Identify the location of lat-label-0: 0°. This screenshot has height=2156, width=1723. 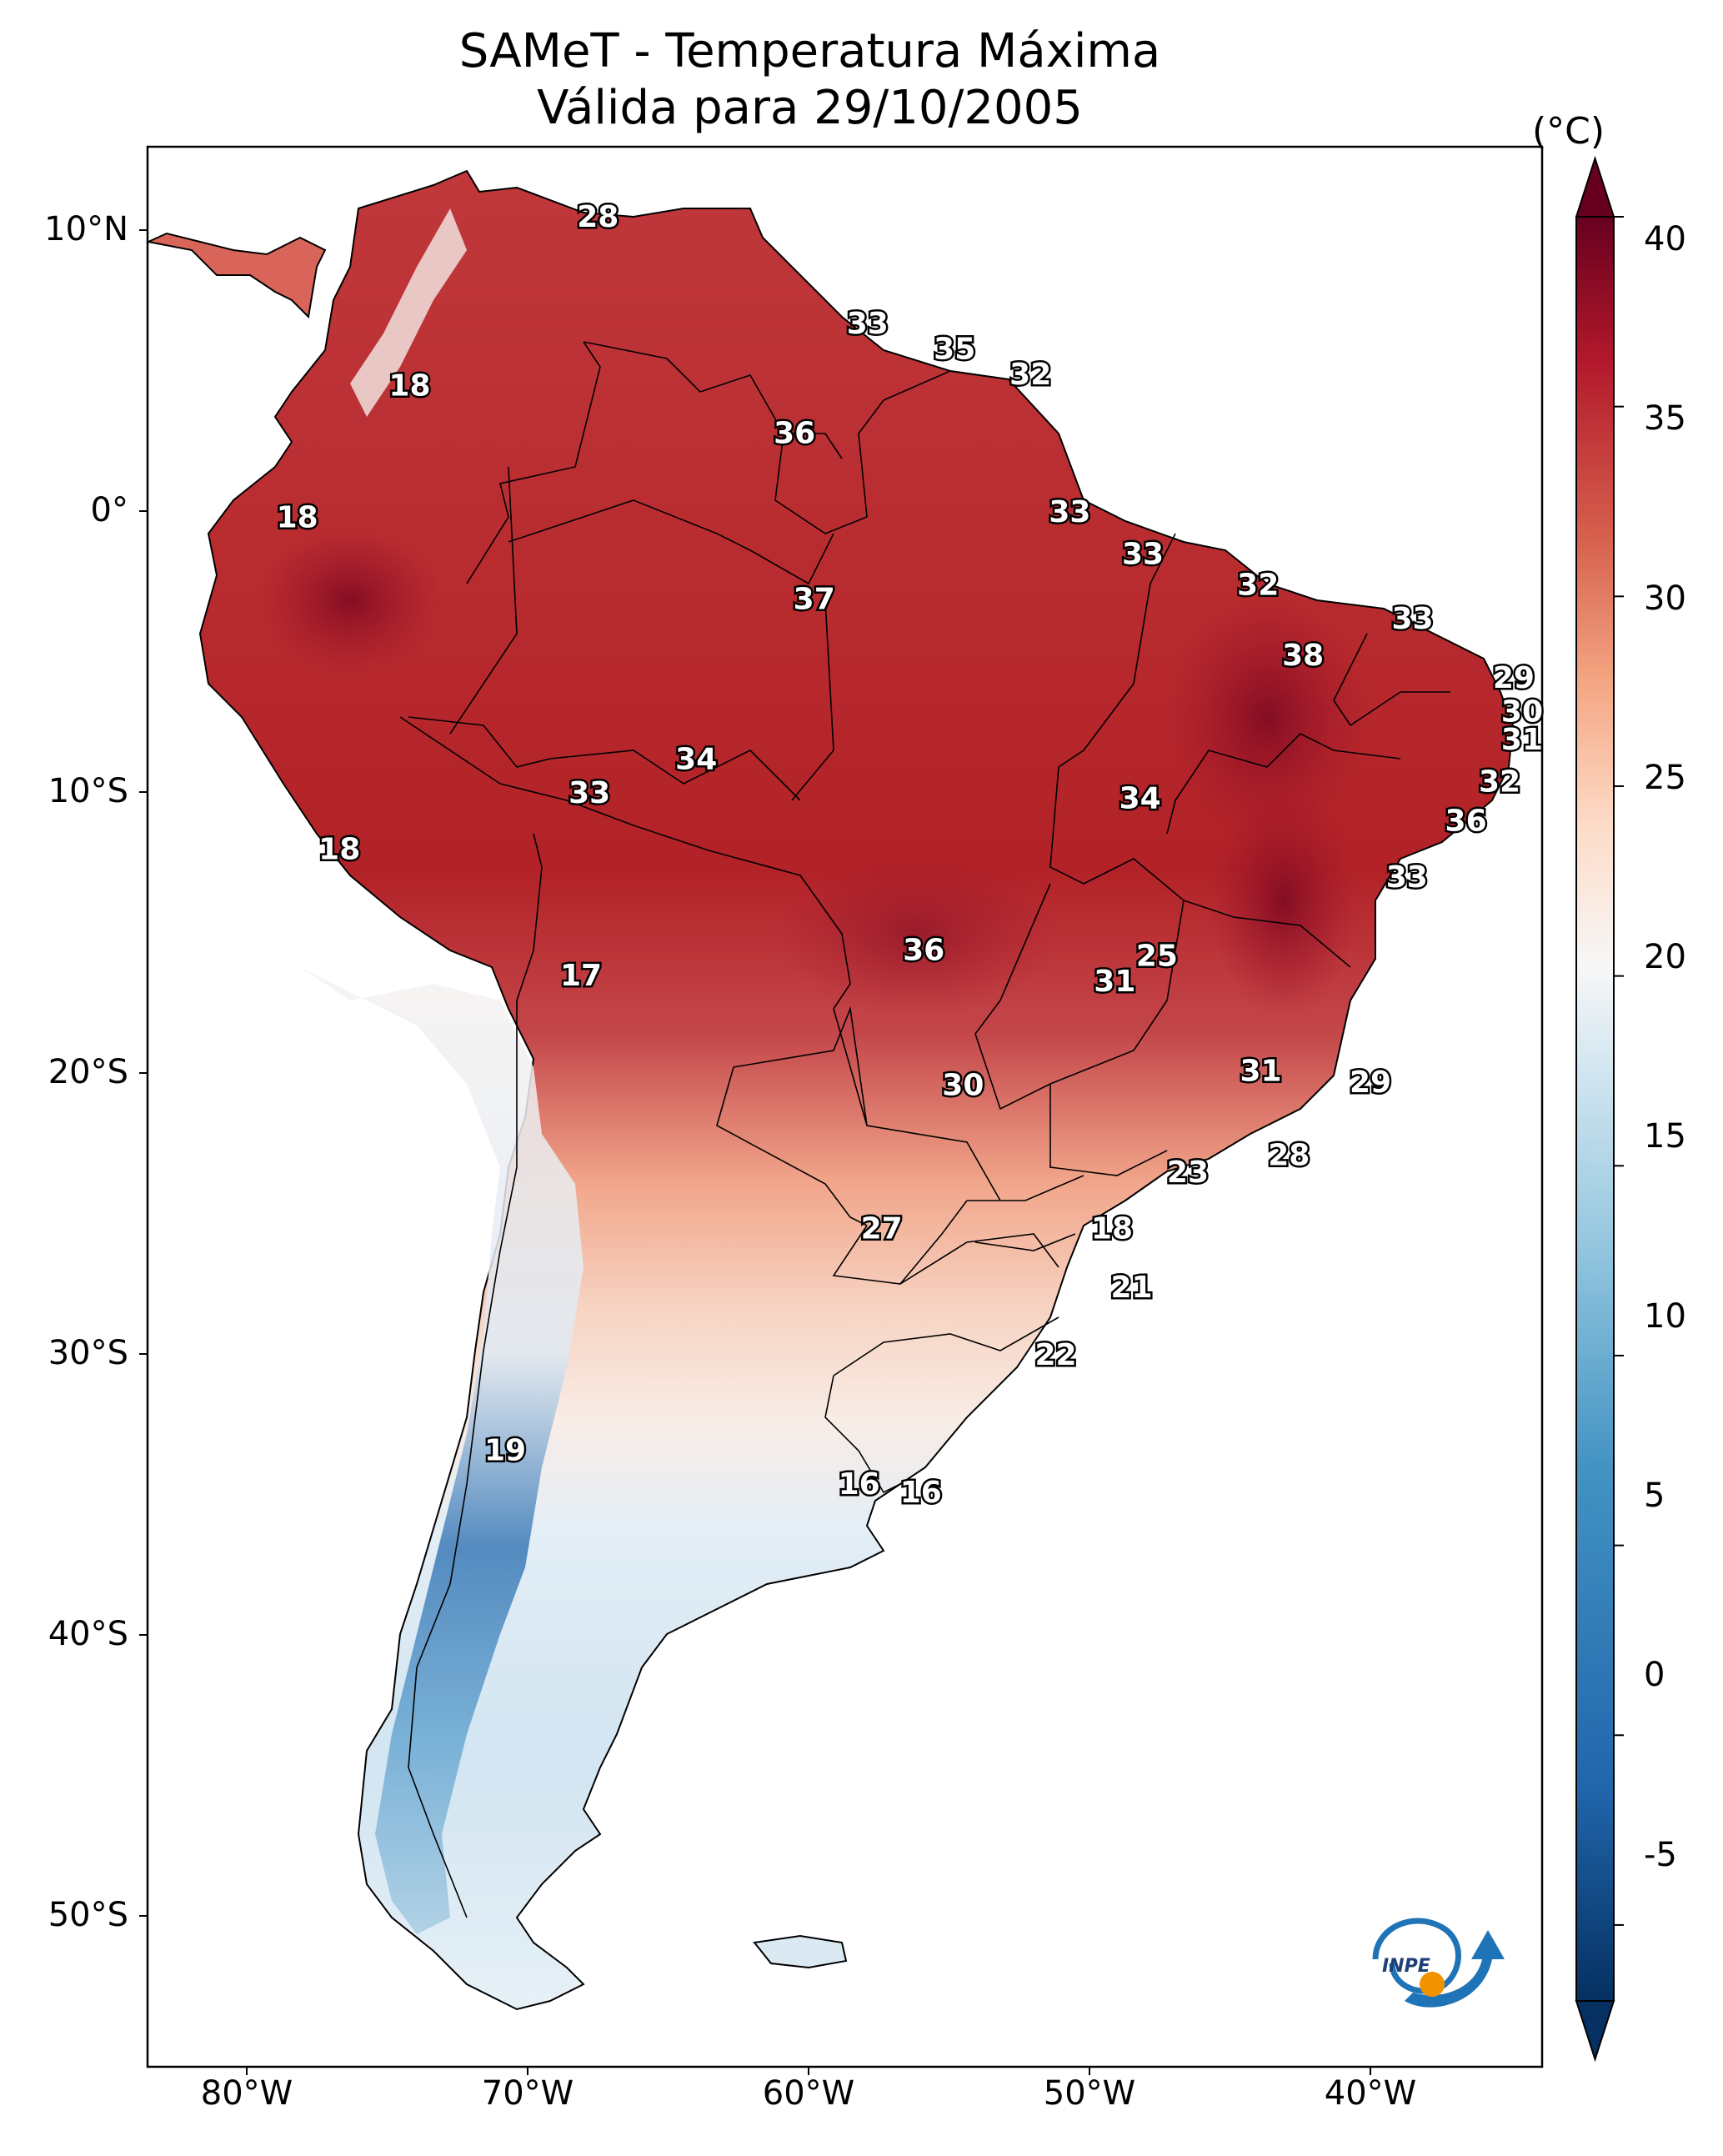
(109, 510).